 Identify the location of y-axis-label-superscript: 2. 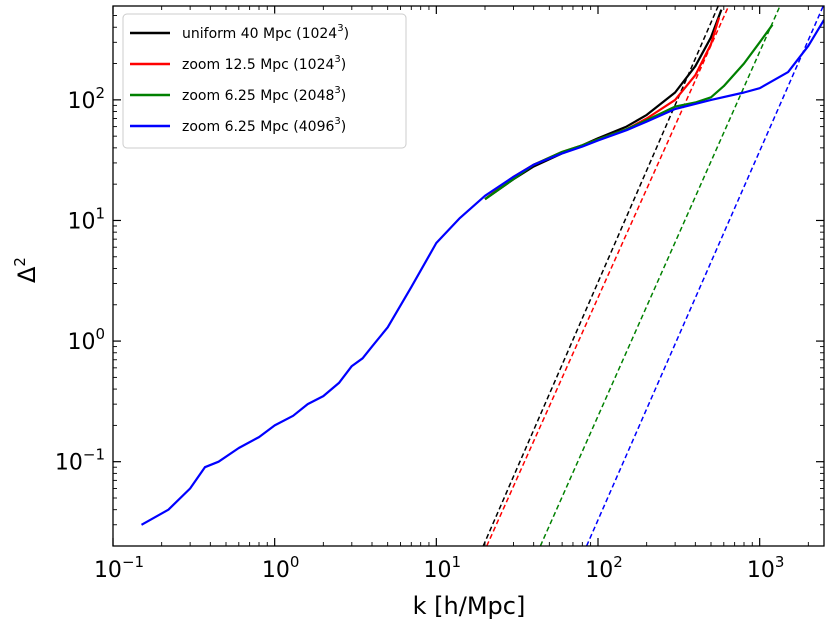
(20, 262).